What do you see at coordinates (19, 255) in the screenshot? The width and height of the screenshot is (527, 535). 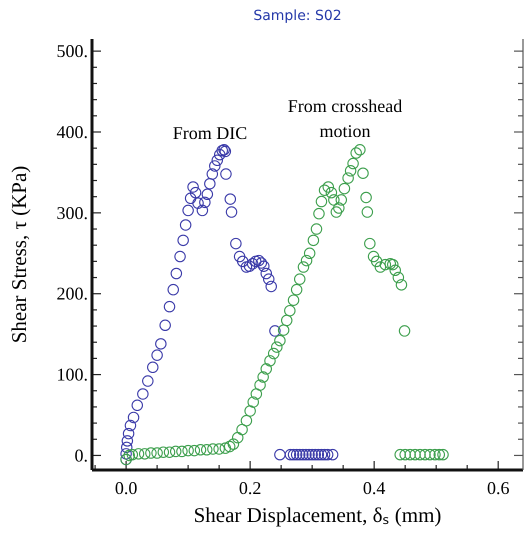 I see `y-axis-title: Shear Stress, τ (KPa)` at bounding box center [19, 255].